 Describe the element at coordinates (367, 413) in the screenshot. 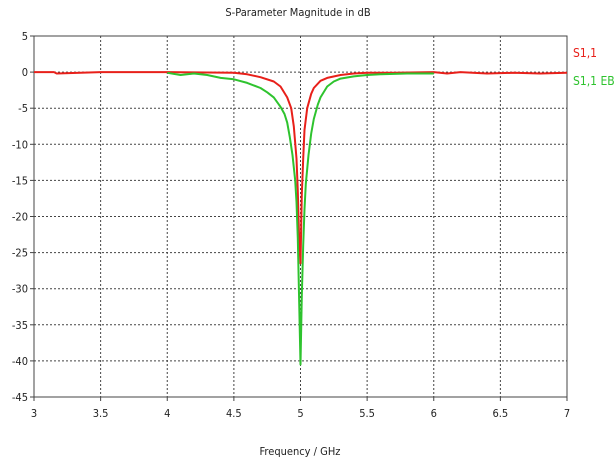

I see `x-tick-label: 5.5` at that location.